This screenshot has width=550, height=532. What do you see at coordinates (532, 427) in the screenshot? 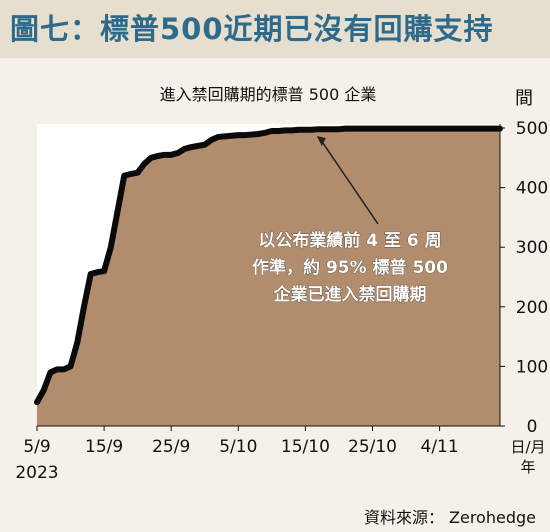
I see `y-tick-label: 0` at bounding box center [532, 427].